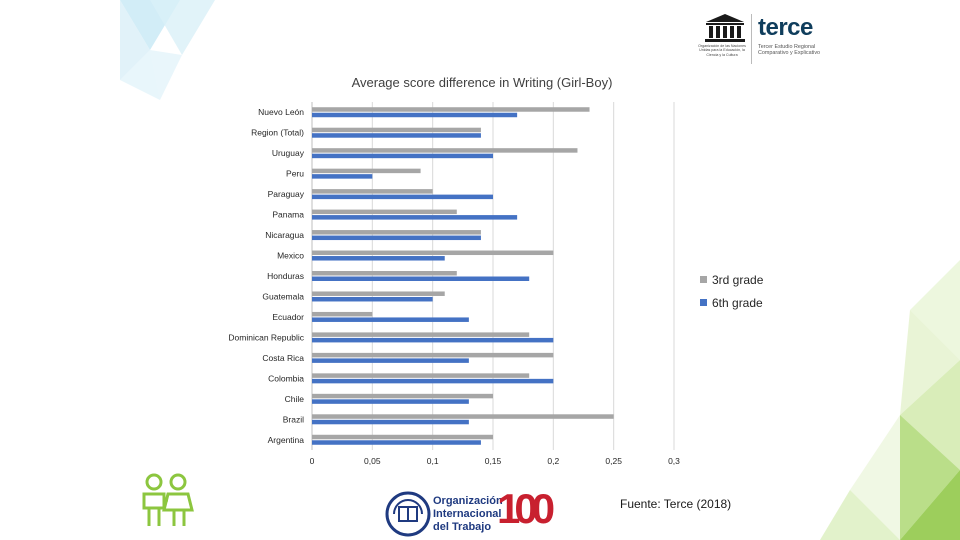  I want to click on category-label: Colombia, so click(286, 378).